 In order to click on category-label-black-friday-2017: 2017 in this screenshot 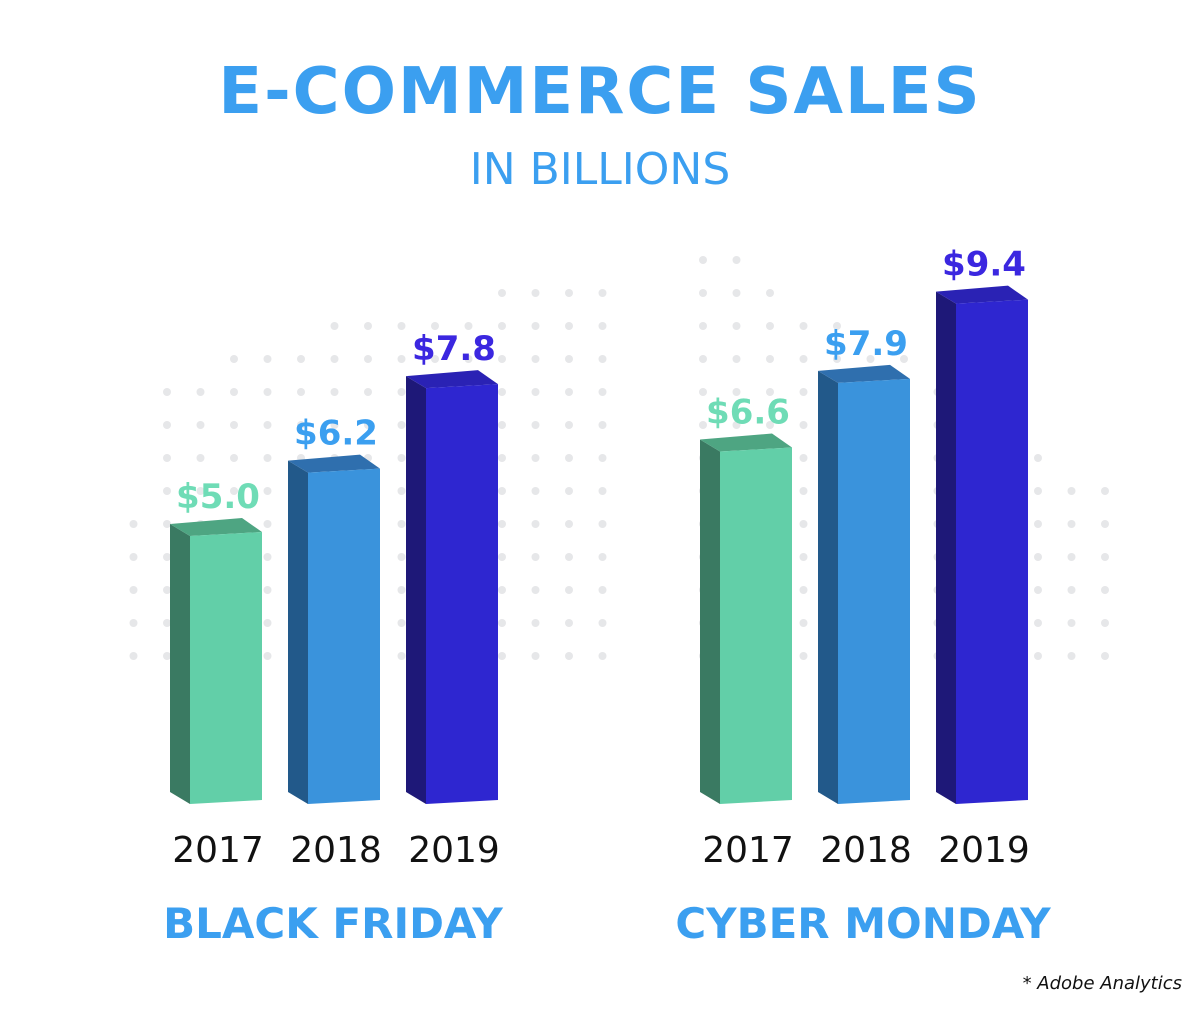, I will do `click(218, 850)`.